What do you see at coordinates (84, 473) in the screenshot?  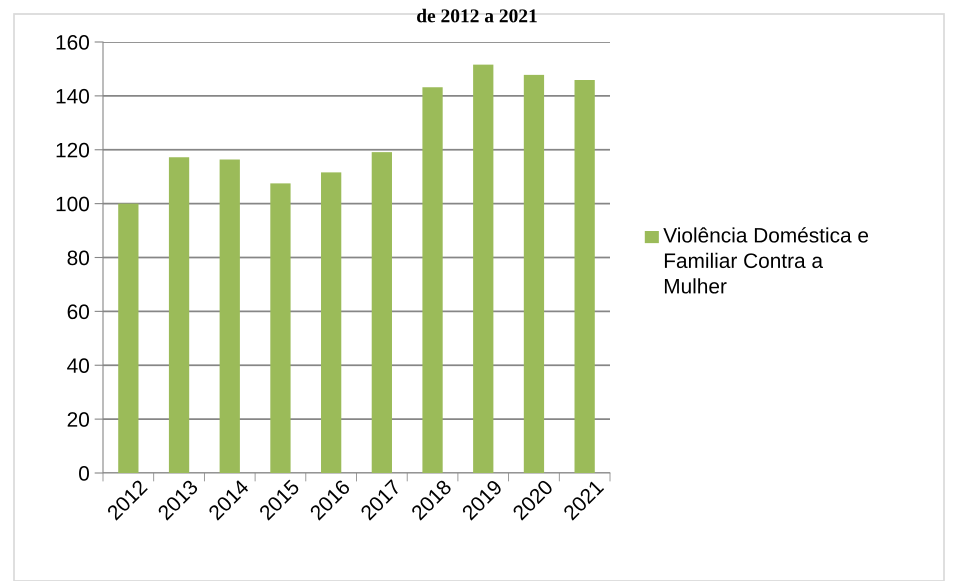 I see `y-tick-label: 0` at bounding box center [84, 473].